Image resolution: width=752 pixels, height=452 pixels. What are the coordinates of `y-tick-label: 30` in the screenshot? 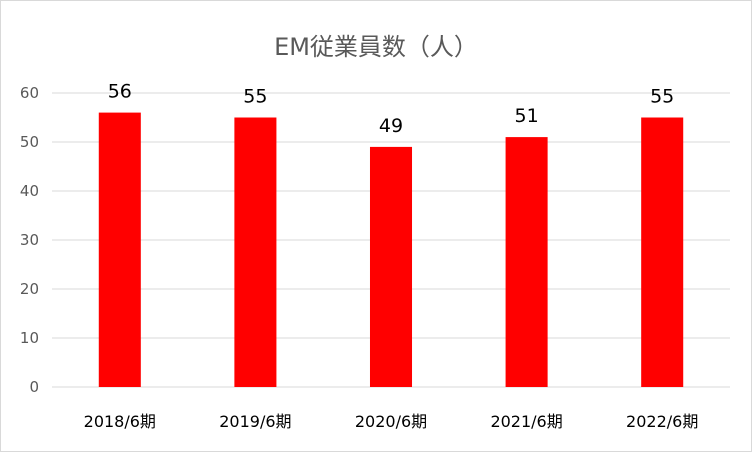 It's located at (29, 240).